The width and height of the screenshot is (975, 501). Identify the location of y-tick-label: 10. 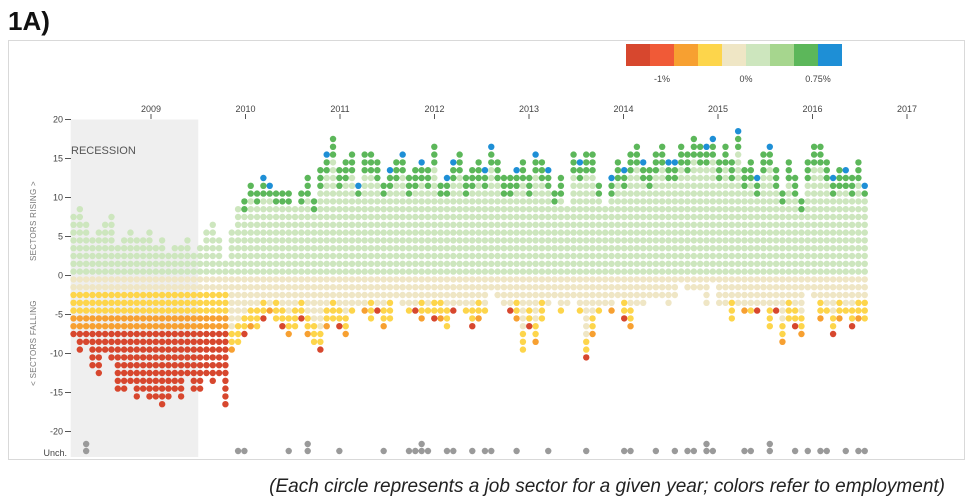
(58, 198).